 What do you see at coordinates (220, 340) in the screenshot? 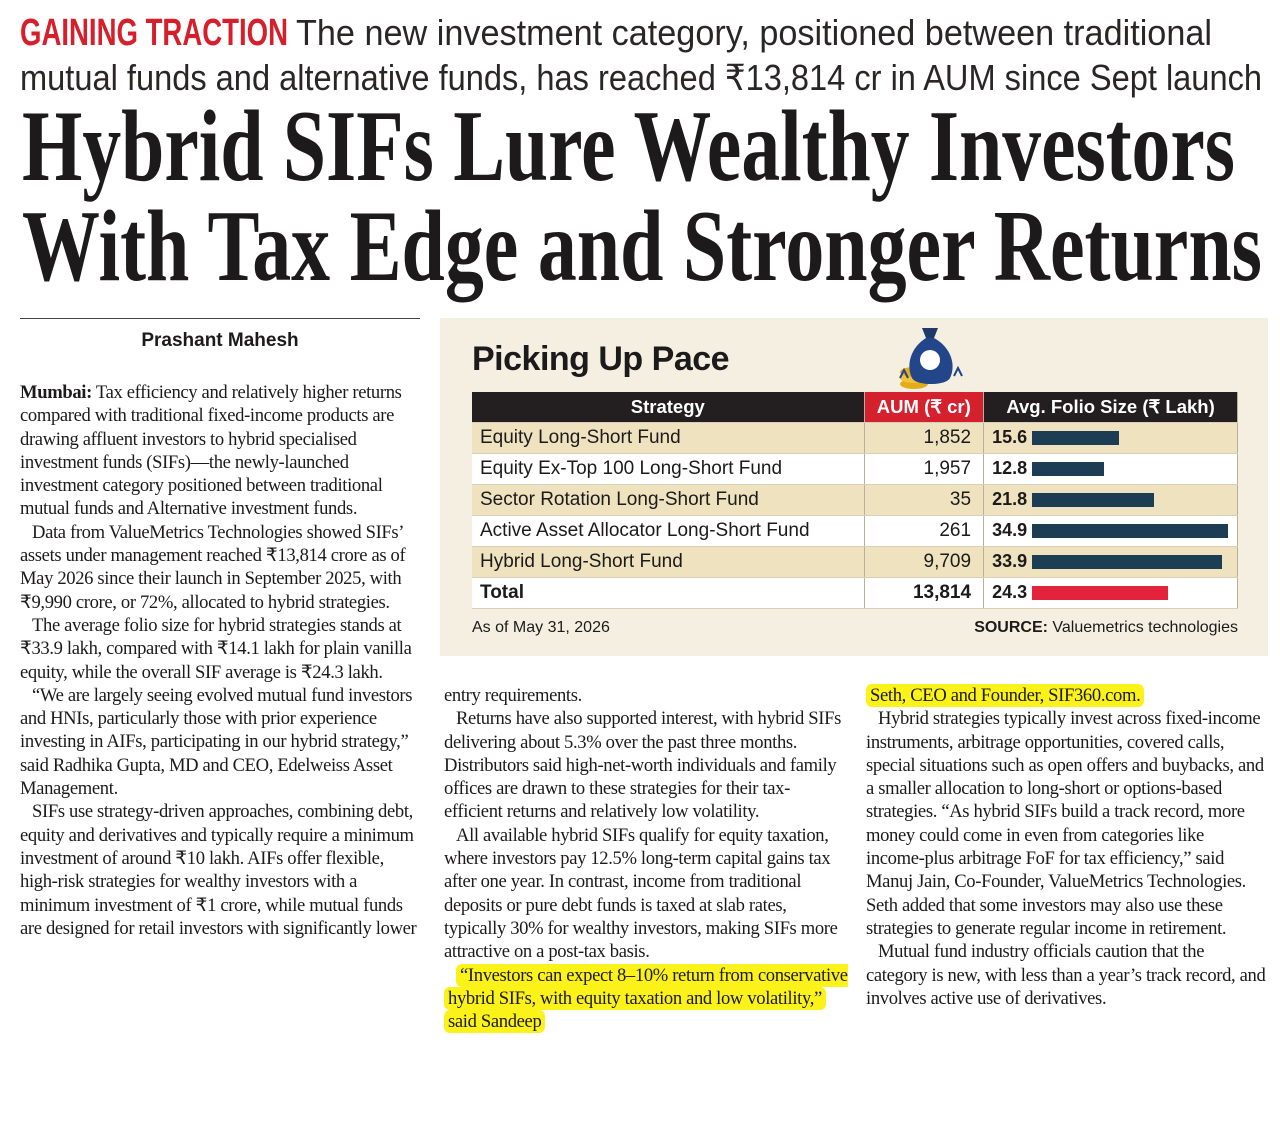
I see `byline: Prashant Mahesh` at bounding box center [220, 340].